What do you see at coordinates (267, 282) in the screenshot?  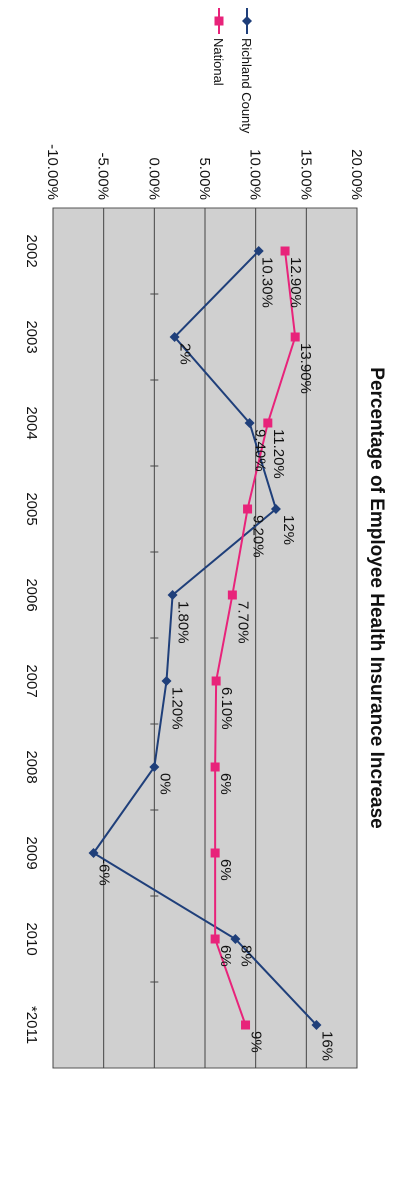 I see `data-label: 10.30%` at bounding box center [267, 282].